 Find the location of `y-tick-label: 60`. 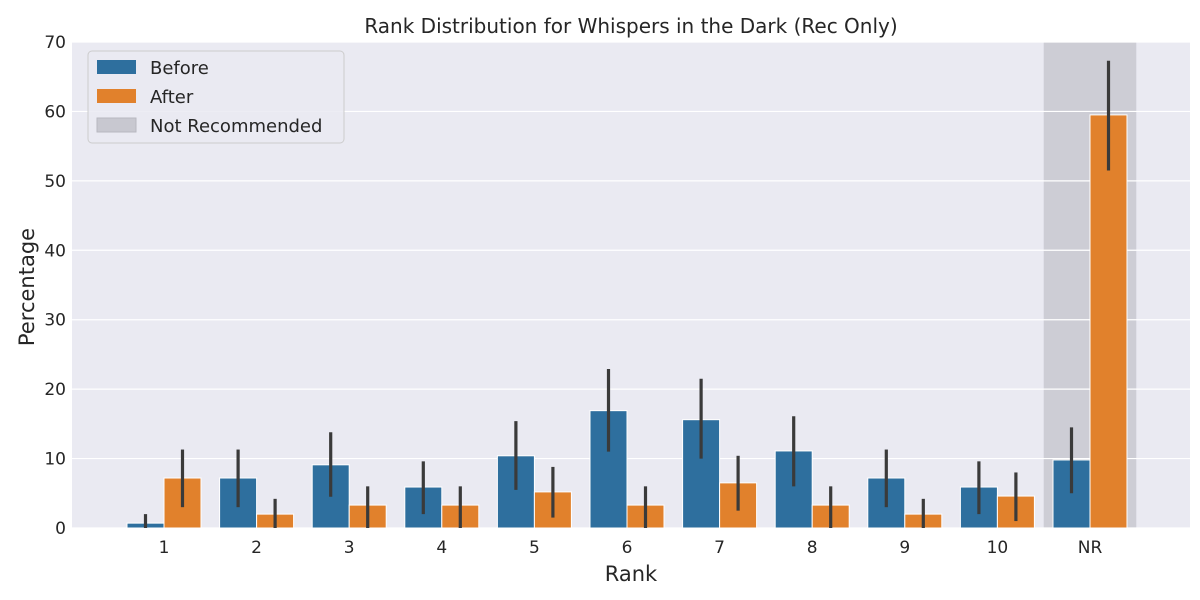

y-tick-label: 60 is located at coordinates (55, 112).